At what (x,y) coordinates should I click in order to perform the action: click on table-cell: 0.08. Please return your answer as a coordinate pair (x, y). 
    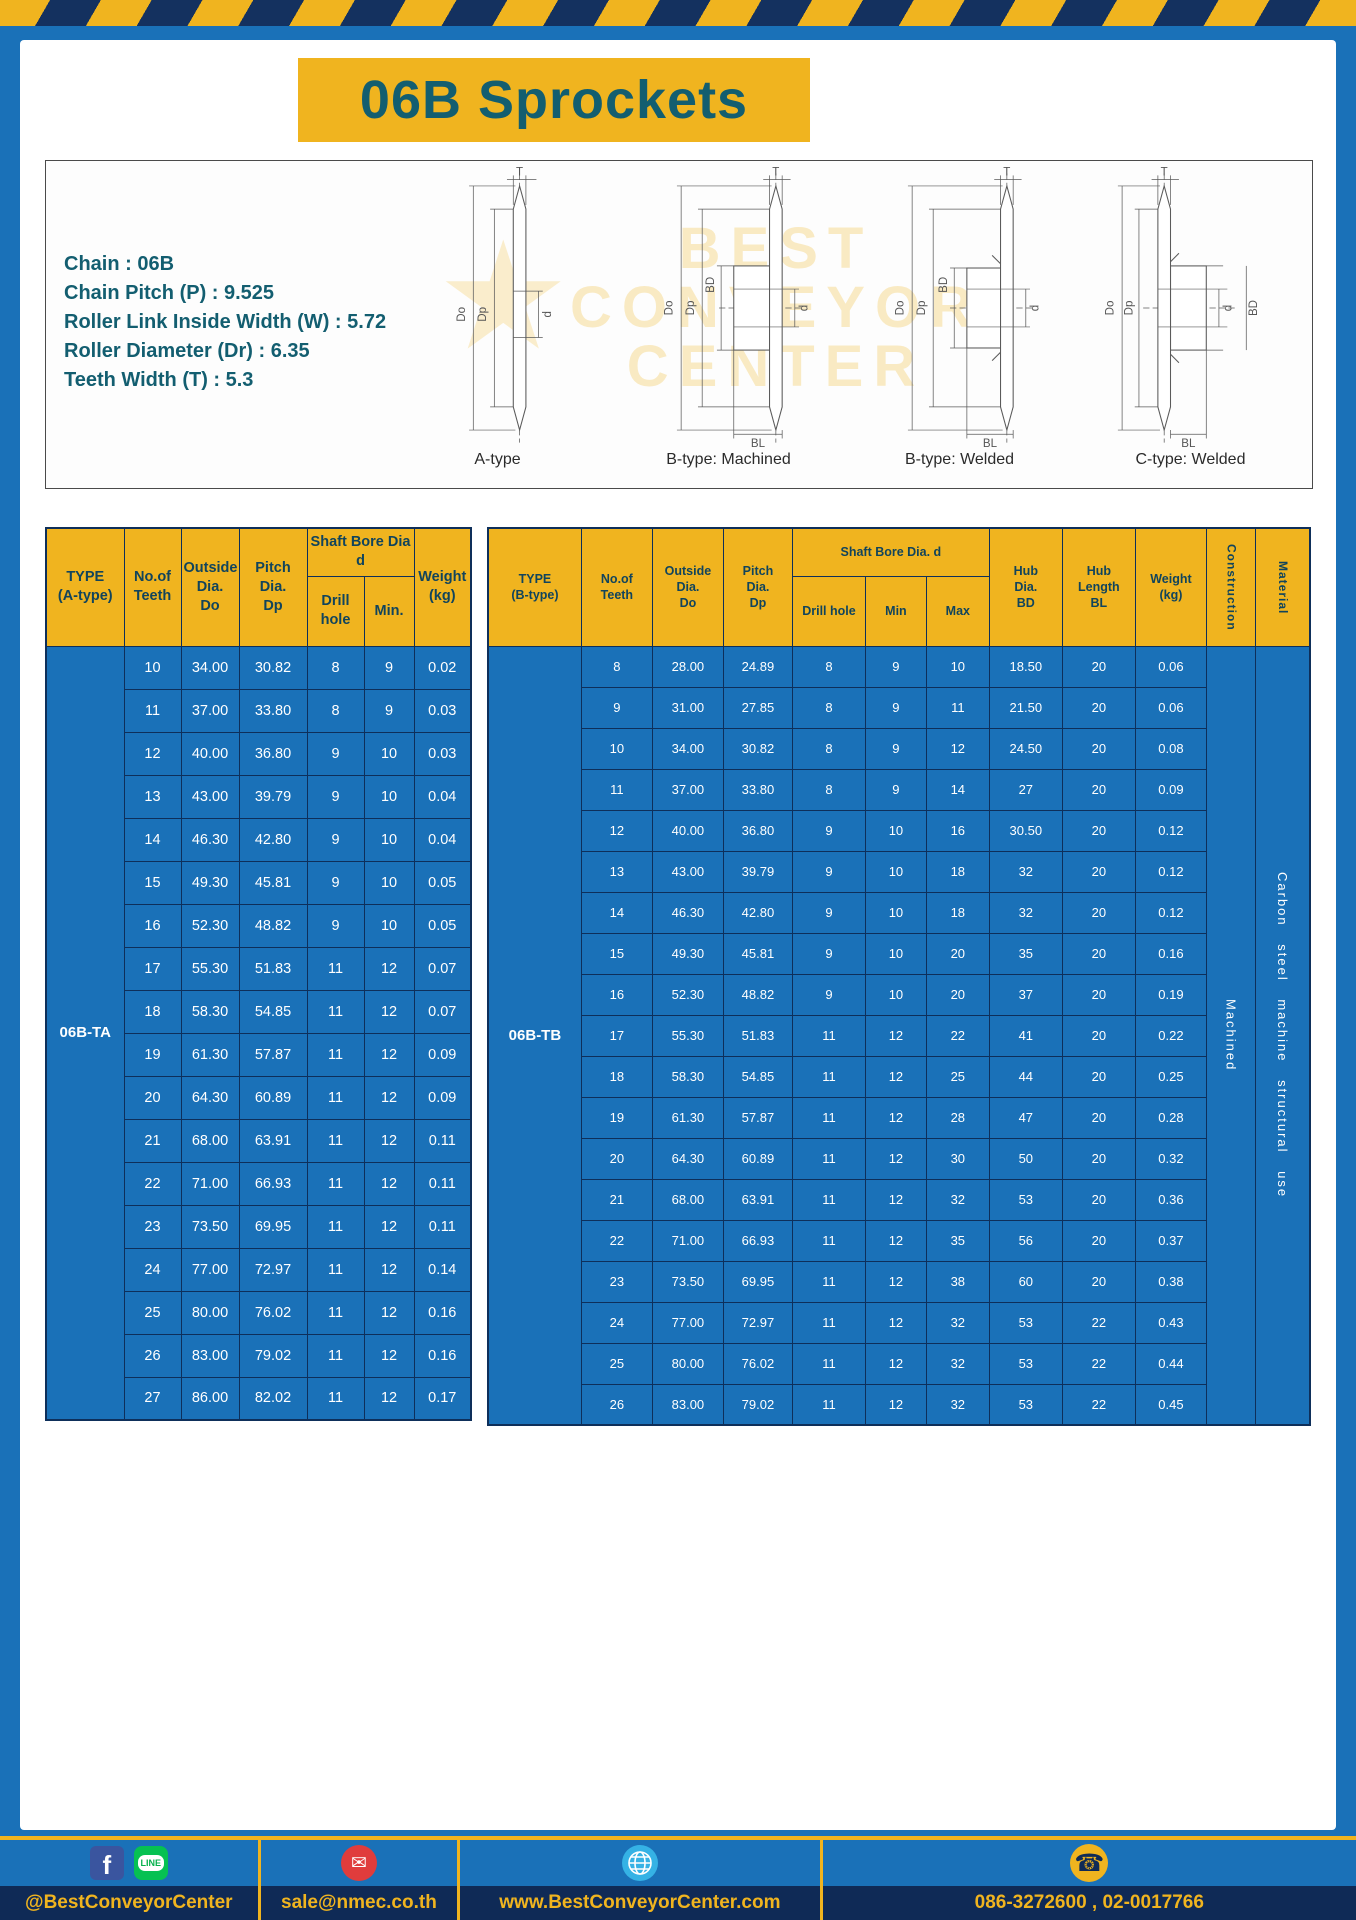
    Looking at the image, I should click on (1170, 748).